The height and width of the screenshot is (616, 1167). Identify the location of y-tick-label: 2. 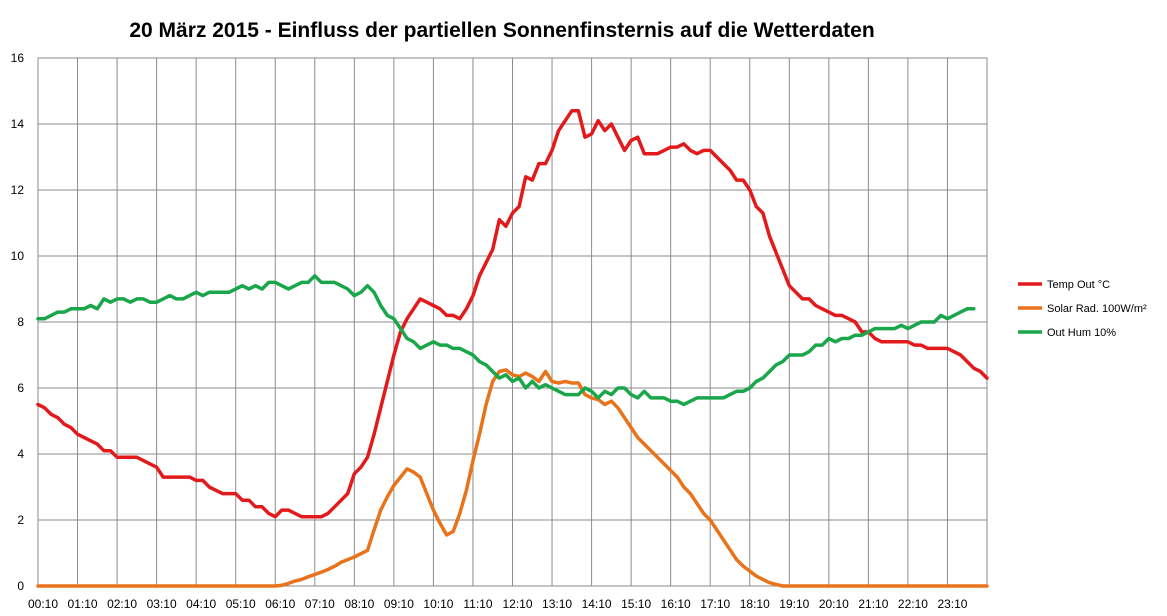
(20, 520).